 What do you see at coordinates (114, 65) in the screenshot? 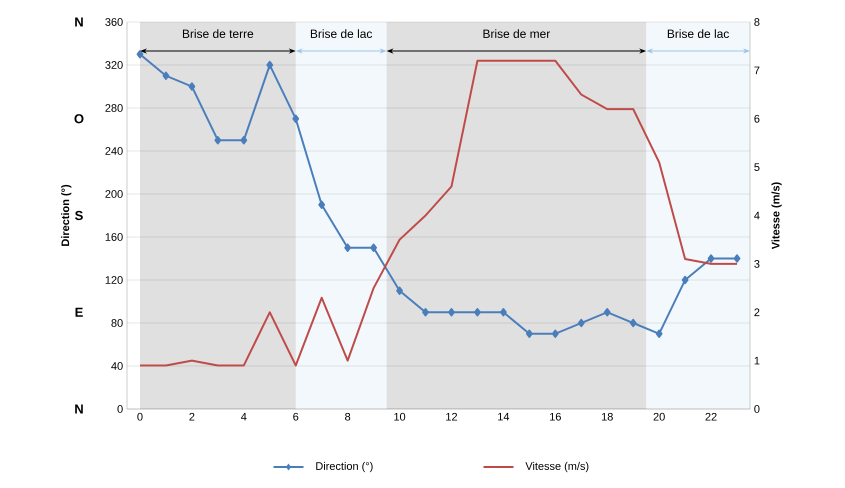
I see `y-tick-label: 320` at bounding box center [114, 65].